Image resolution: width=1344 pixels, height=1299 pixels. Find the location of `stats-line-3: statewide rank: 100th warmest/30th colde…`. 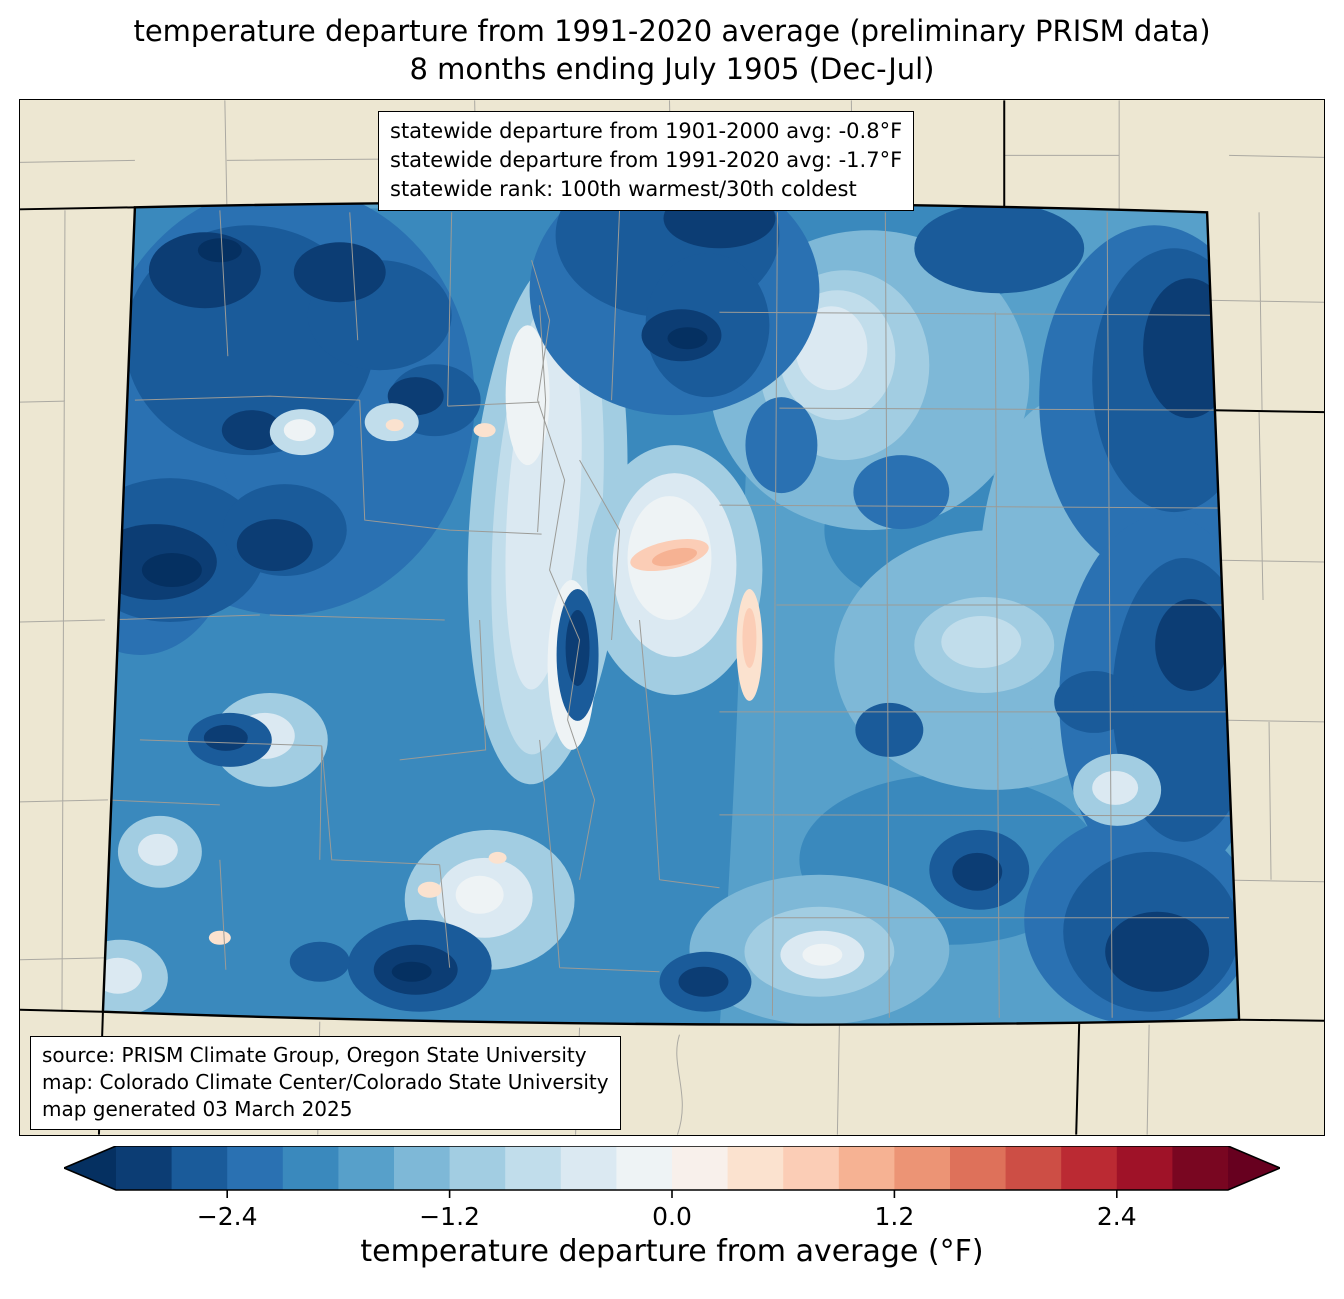

stats-line-3: statewide rank: 100th warmest/30th colde… is located at coordinates (623, 189).